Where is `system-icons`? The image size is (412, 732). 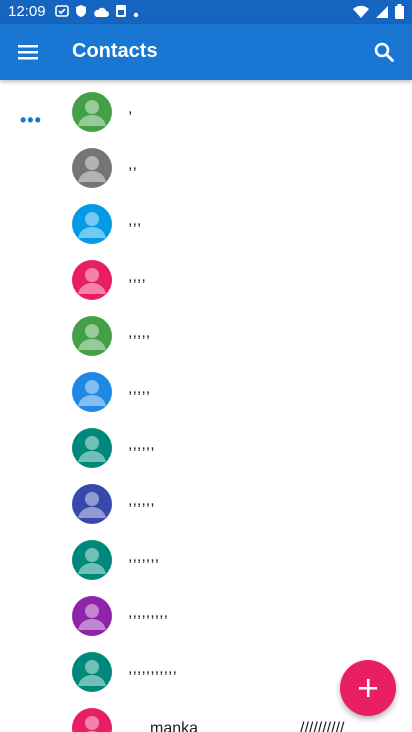
system-icons is located at coordinates (378, 14).